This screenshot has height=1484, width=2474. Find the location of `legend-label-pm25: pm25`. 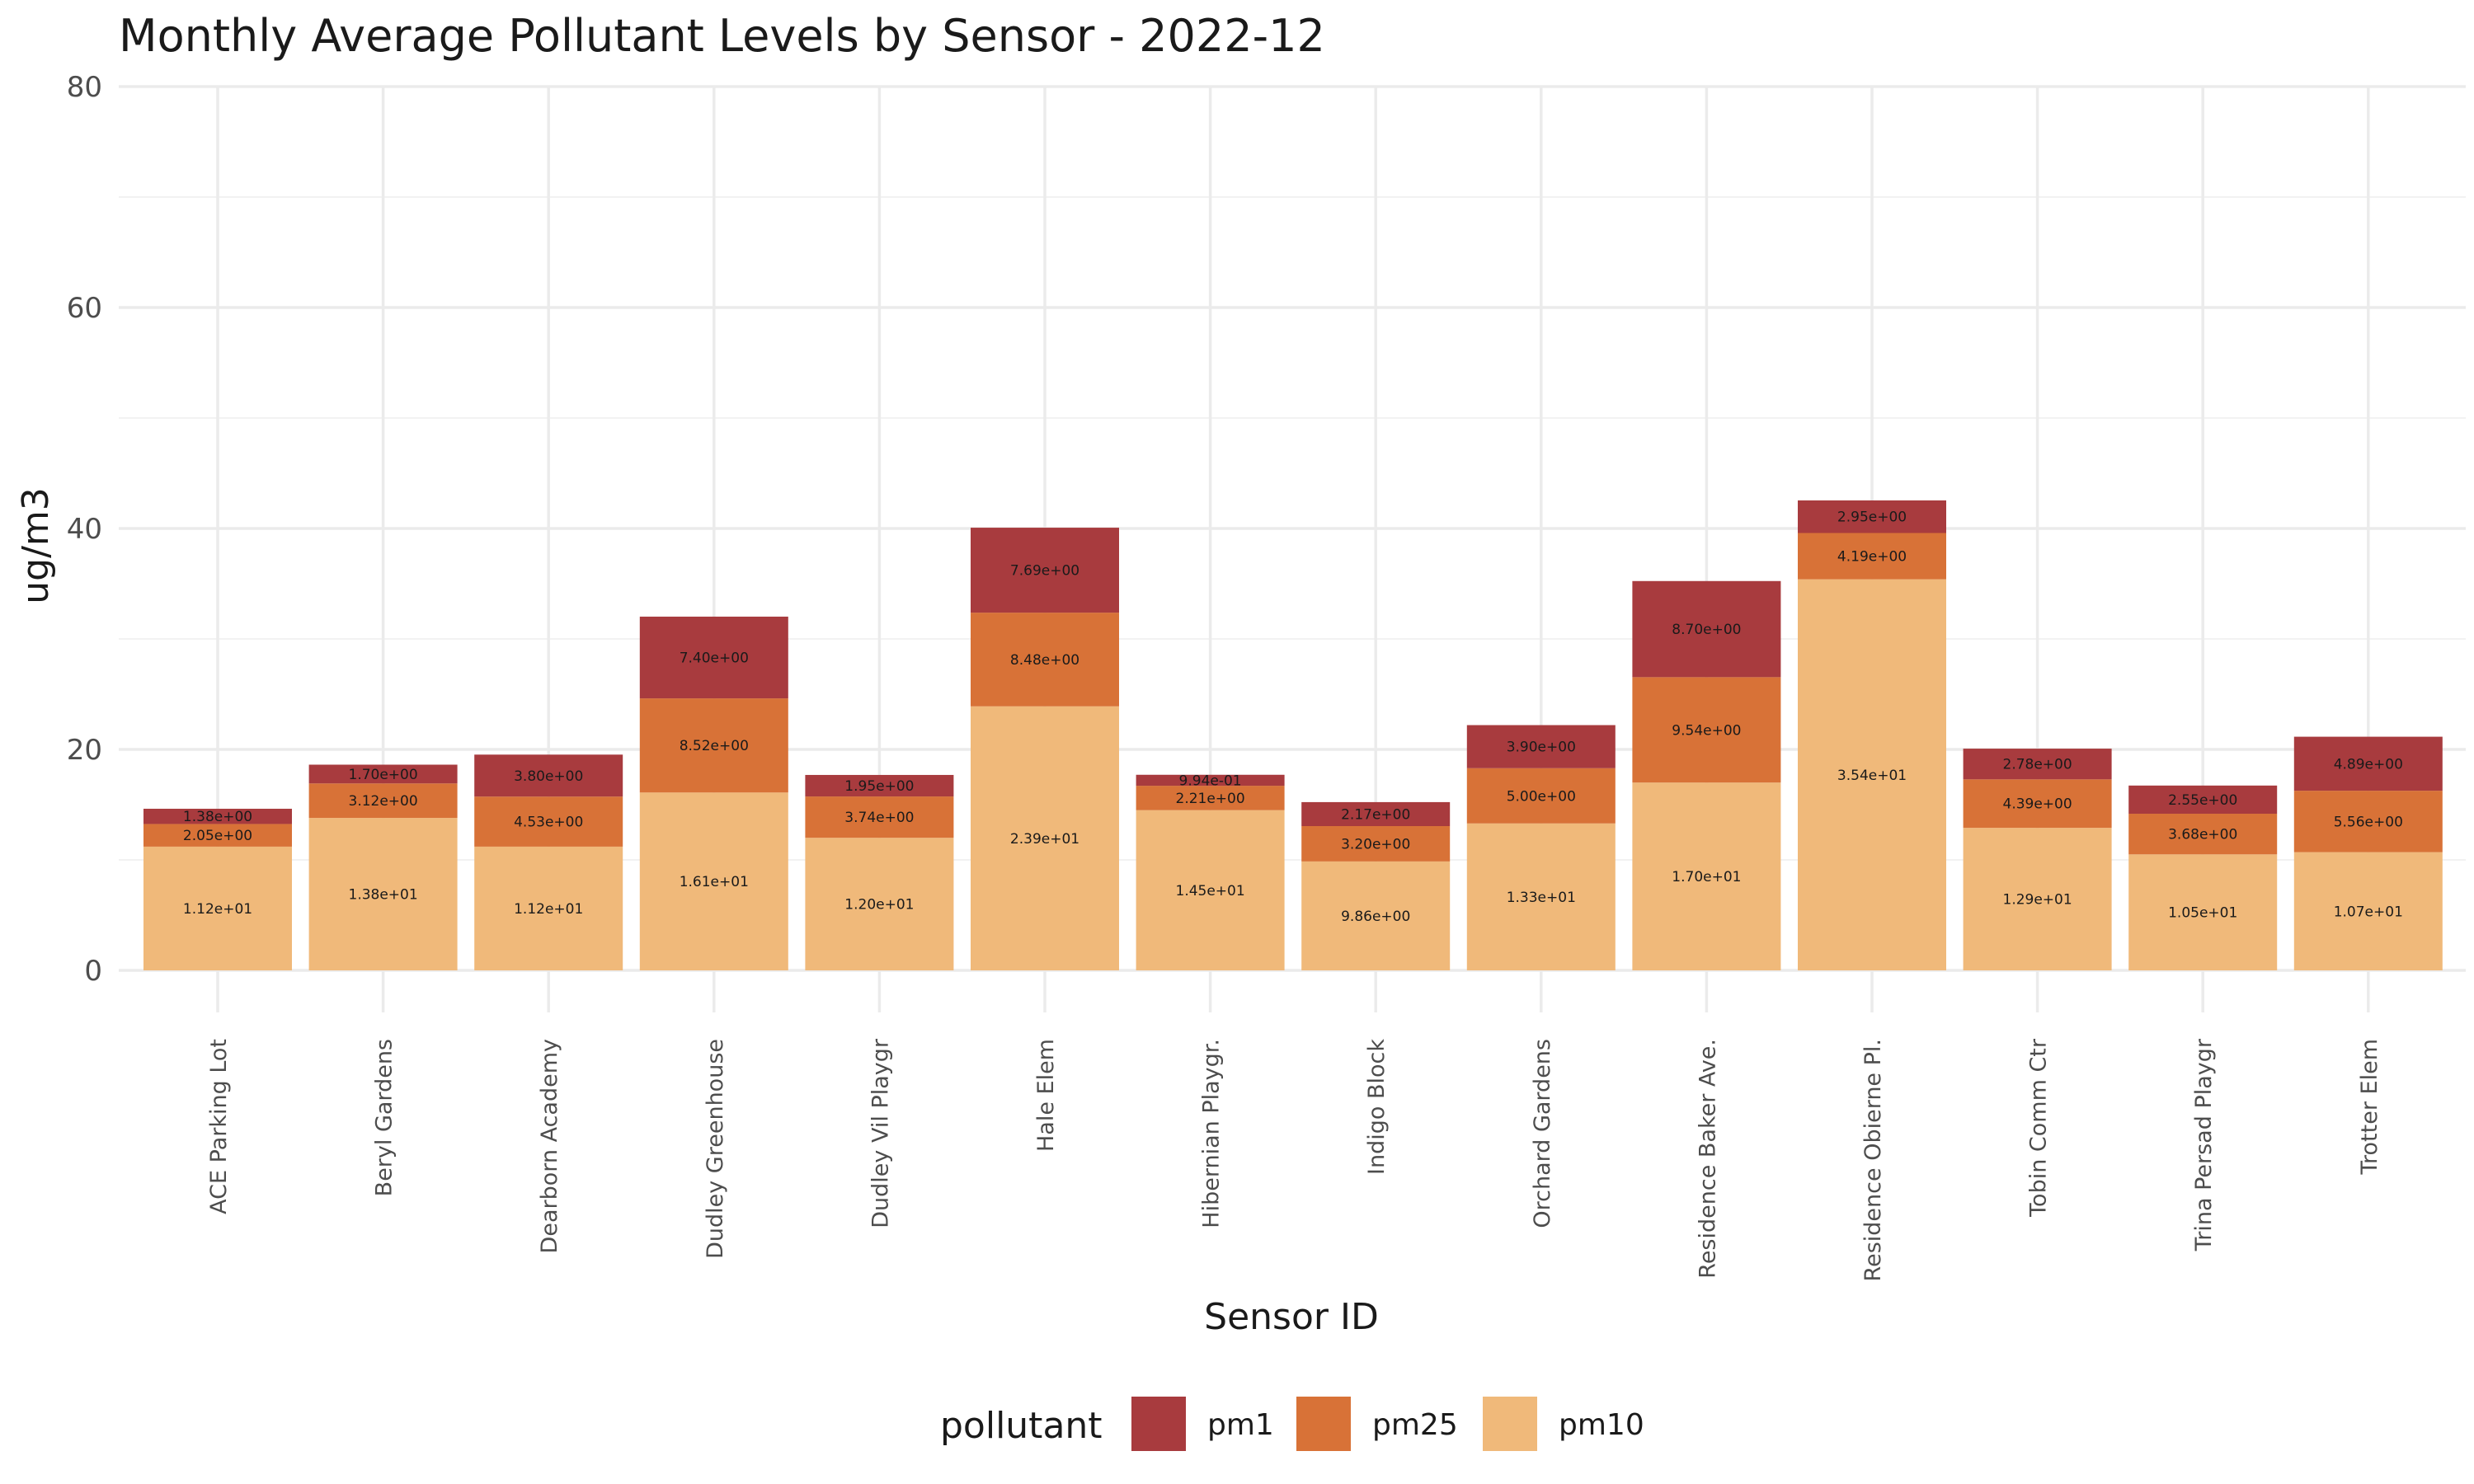

legend-label-pm25: pm25 is located at coordinates (1415, 1425).